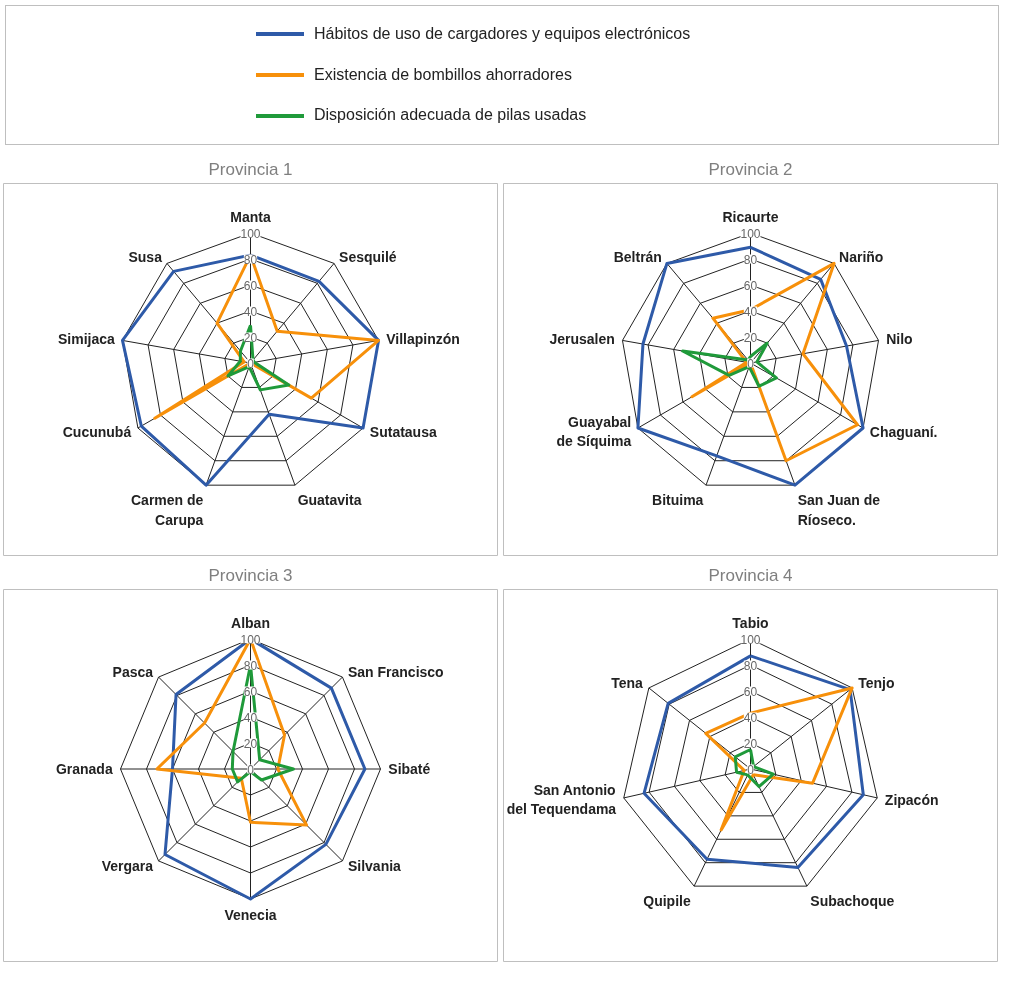 The image size is (1009, 988). What do you see at coordinates (403, 431) in the screenshot?
I see `spoke-label: Sutatausa` at bounding box center [403, 431].